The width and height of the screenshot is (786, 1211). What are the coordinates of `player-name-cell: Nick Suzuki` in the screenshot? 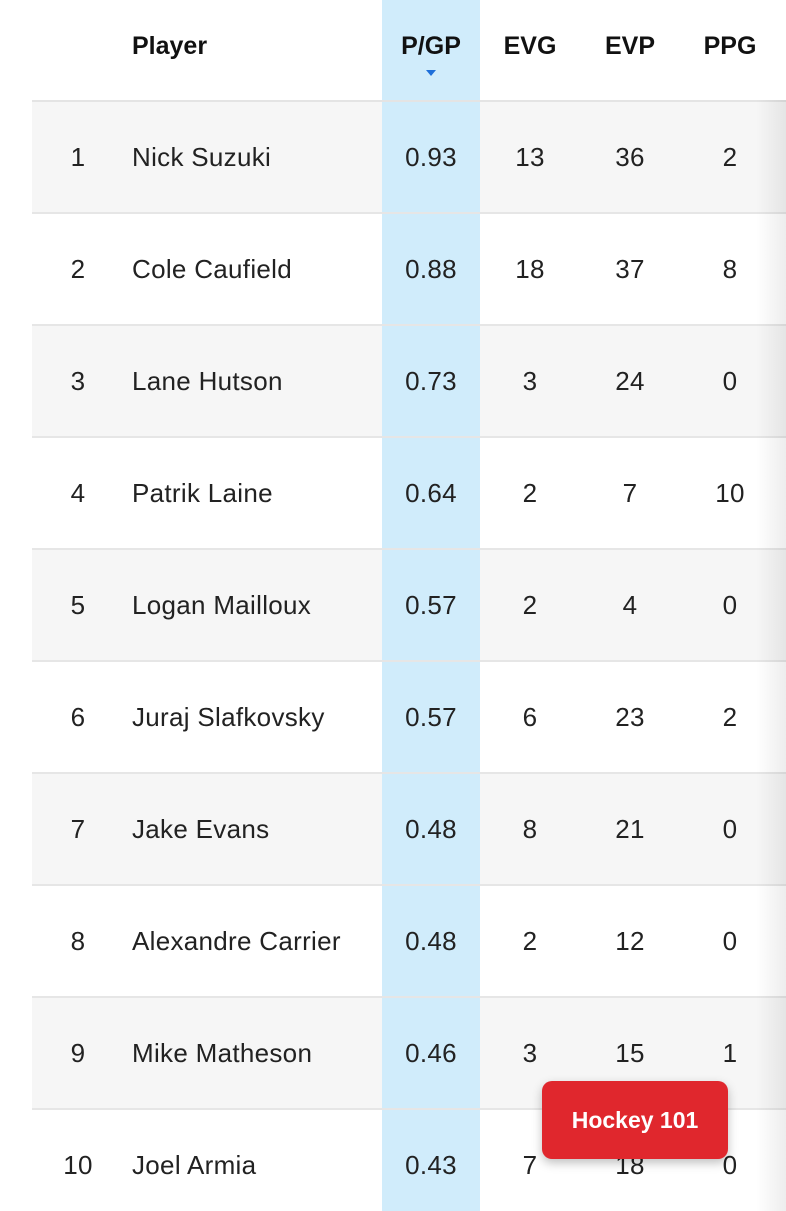 It's located at (202, 156).